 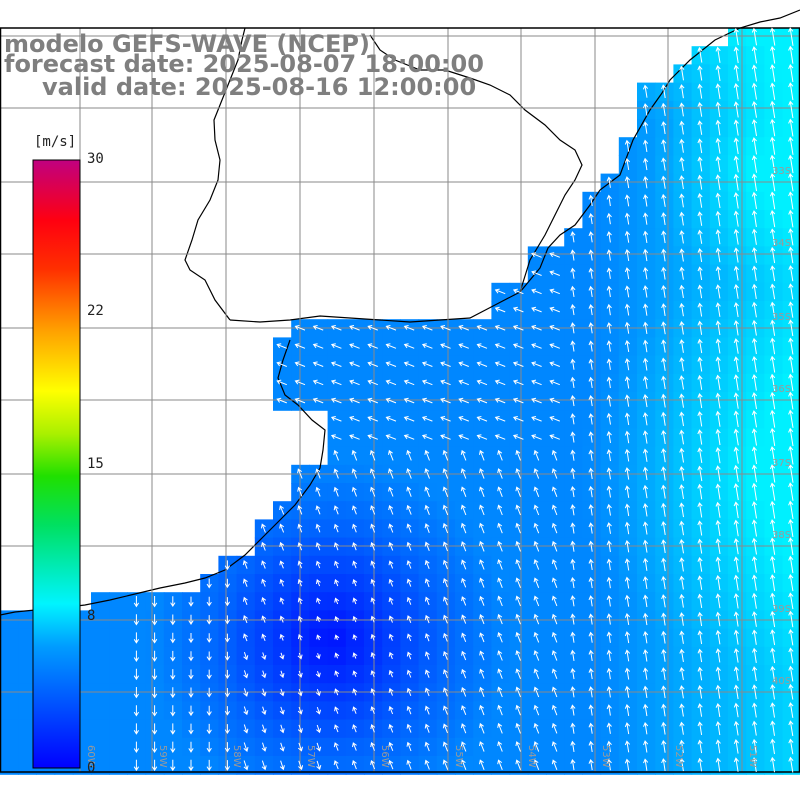 What do you see at coordinates (531, 756) in the screenshot?
I see `lon-label: 54W` at bounding box center [531, 756].